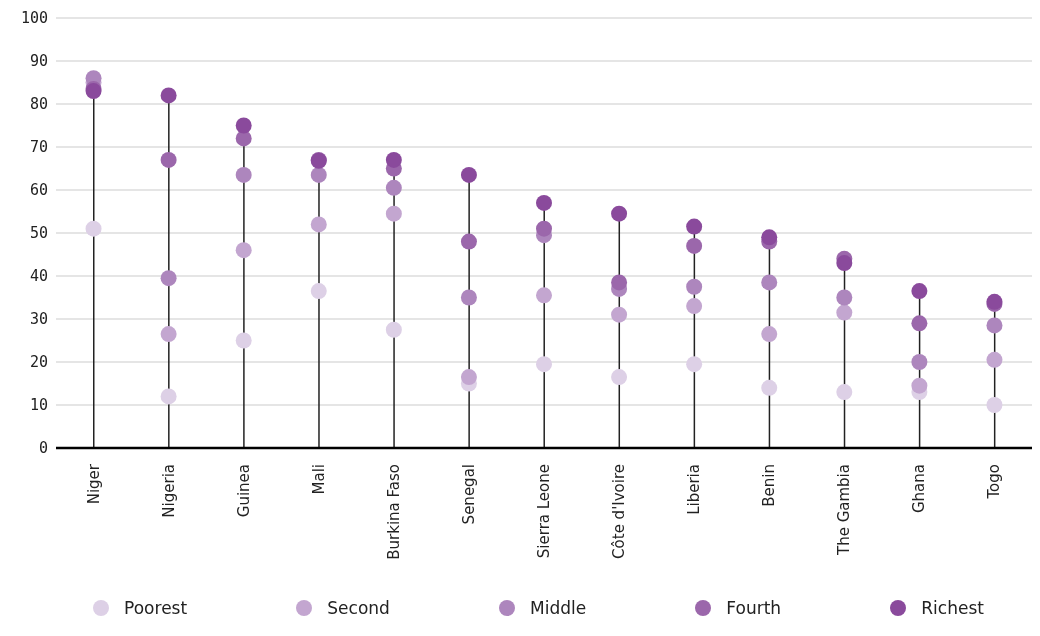  What do you see at coordinates (38, 276) in the screenshot?
I see `y-tick-label: 40` at bounding box center [38, 276].